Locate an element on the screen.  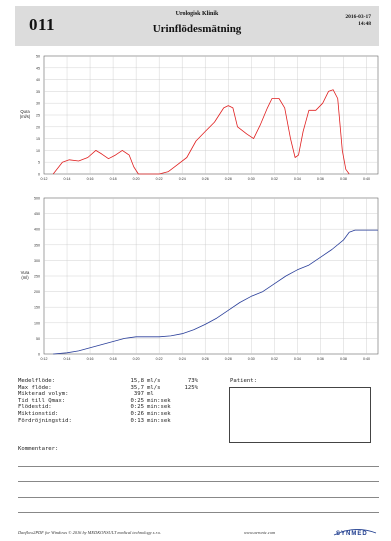
result-label: Miktionstid: is located at coordinates (38, 413).